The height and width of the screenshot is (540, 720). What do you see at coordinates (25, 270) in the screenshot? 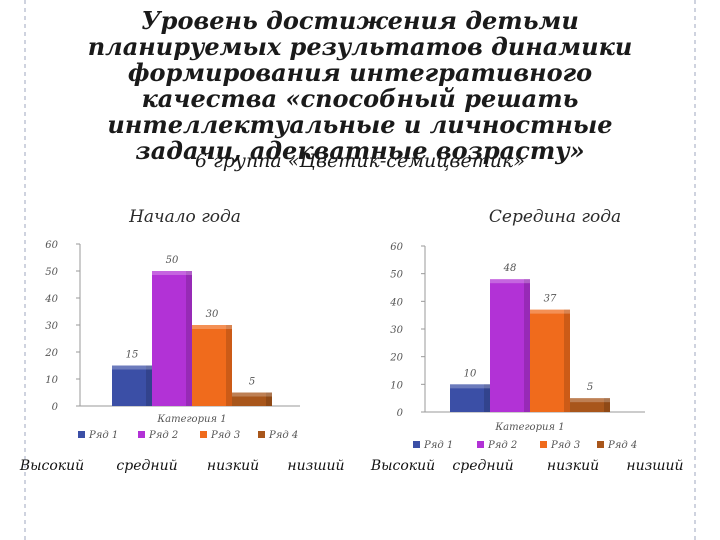
I see `page-margin-decoration` at bounding box center [25, 270].